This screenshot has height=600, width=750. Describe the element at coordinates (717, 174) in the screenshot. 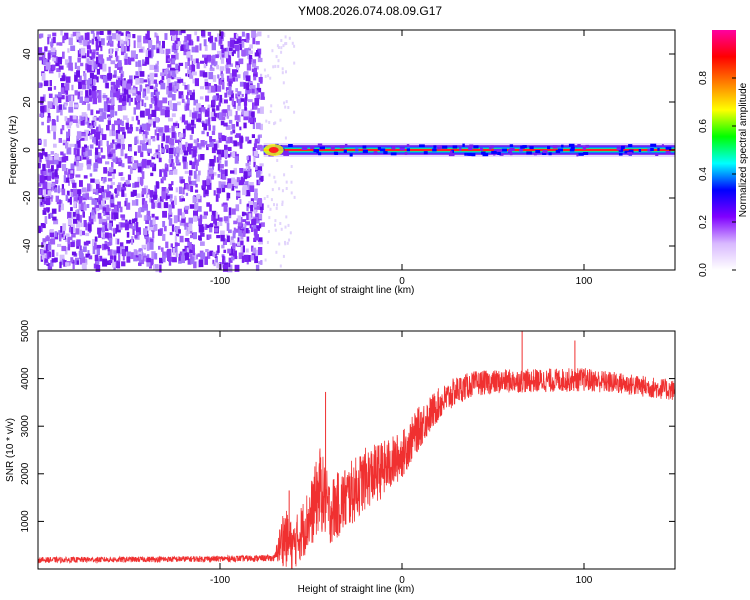

I see `colorbar-ticks: 0.00.20.40.60.8` at that location.